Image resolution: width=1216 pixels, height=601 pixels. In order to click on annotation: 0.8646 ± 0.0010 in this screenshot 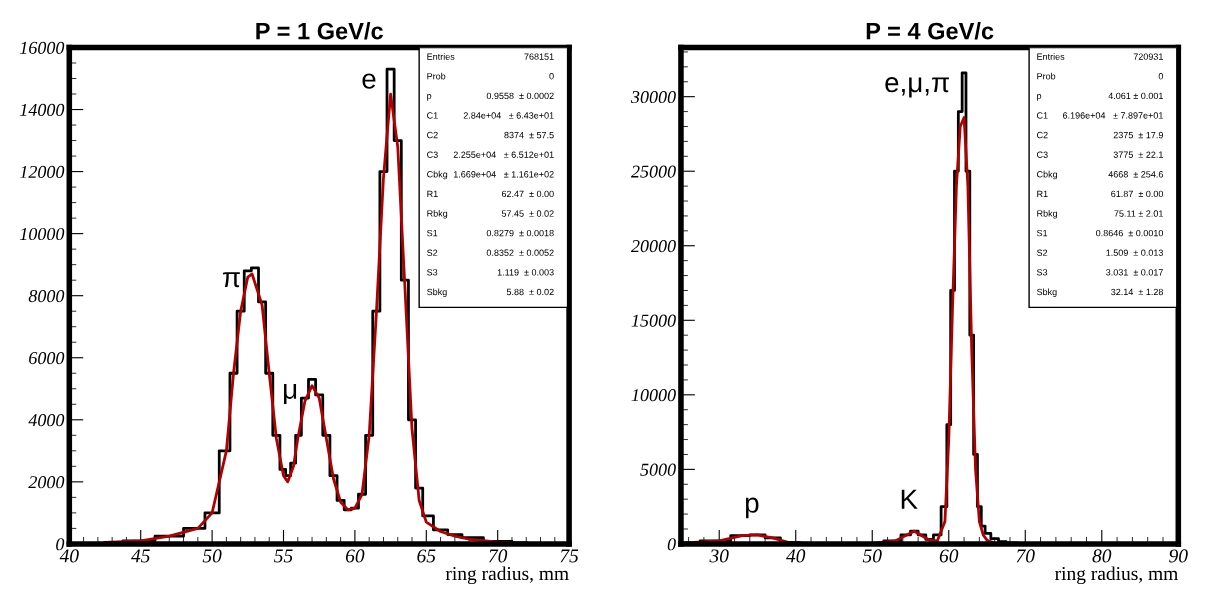, I will do `click(1130, 233)`.